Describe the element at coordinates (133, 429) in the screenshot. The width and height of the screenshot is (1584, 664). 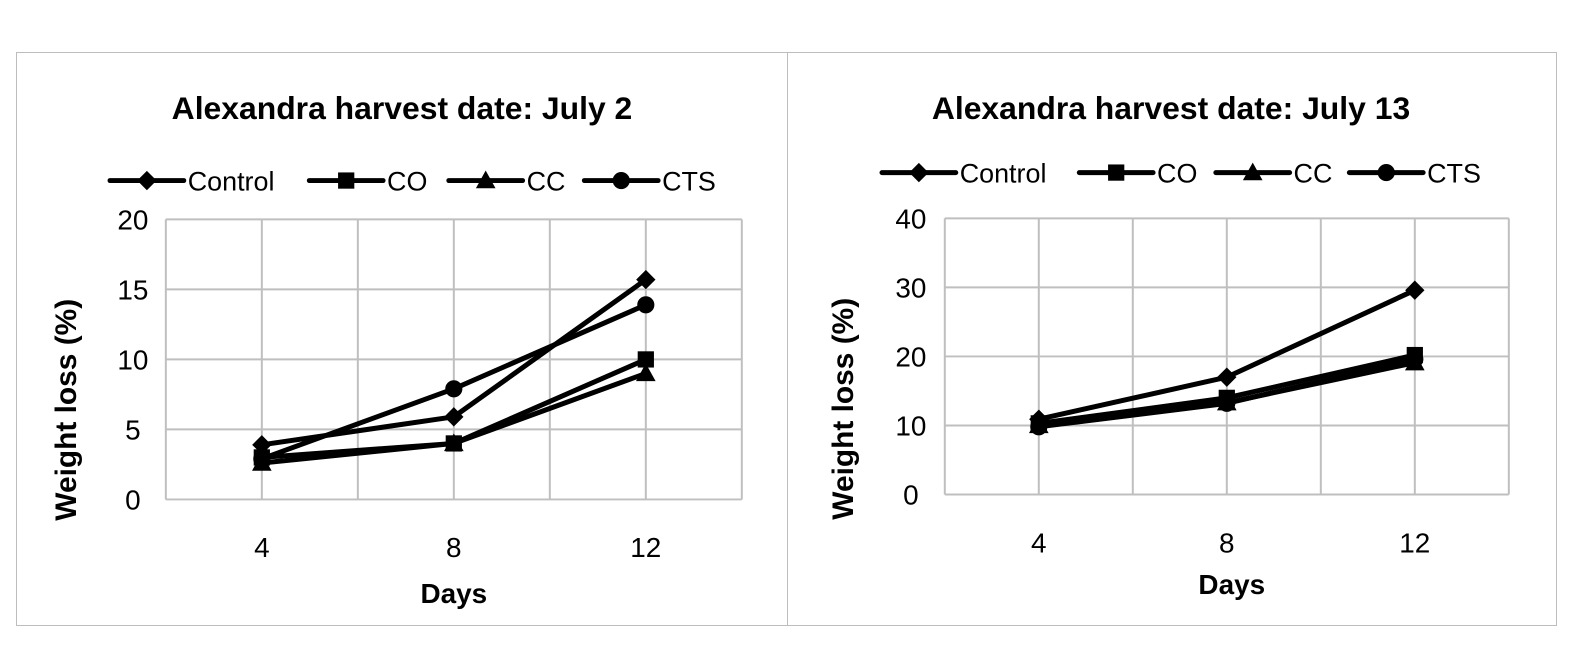
I see `y-tick-label: 5` at that location.